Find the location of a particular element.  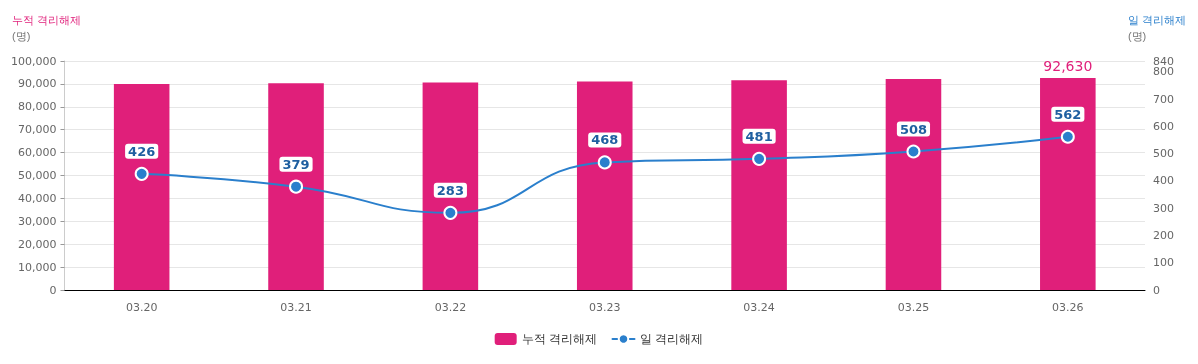

y2-tick-label: 800 is located at coordinates (1163, 72).